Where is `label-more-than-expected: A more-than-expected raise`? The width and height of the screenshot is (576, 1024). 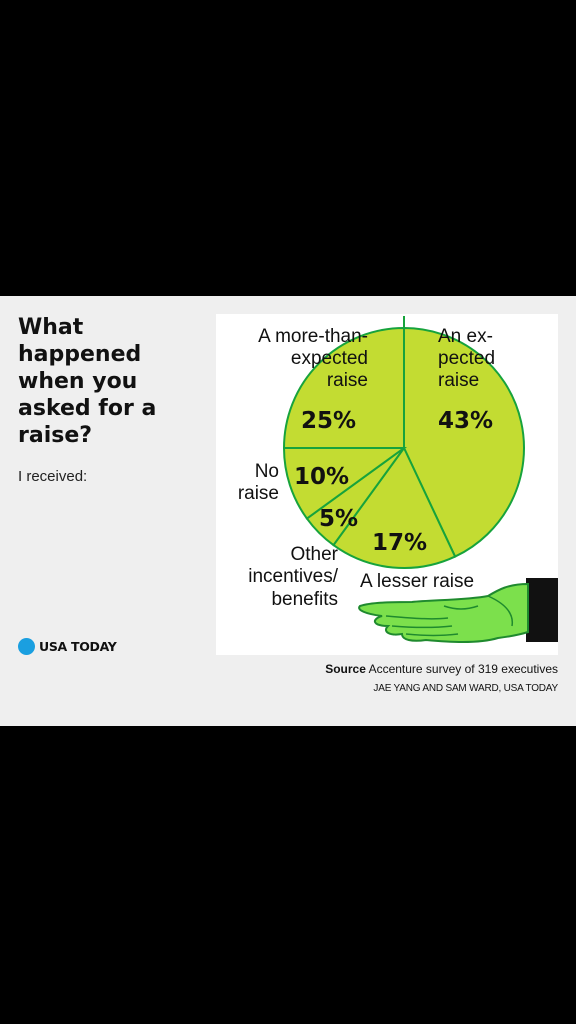 label-more-than-expected: A more-than-expected raise is located at coordinates (313, 358).